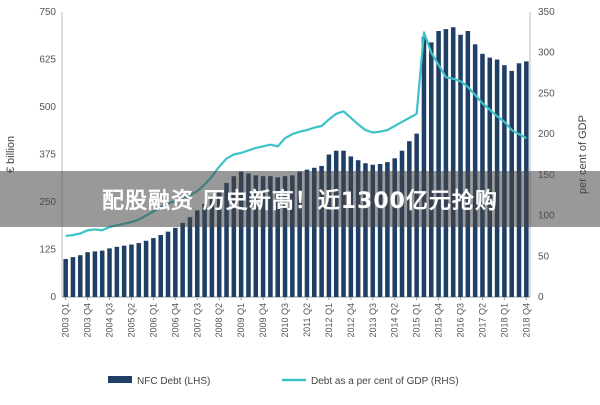  What do you see at coordinates (385, 381) in the screenshot?
I see `legend-label-gdp: Debt as a per cent of GDP (RHS)` at bounding box center [385, 381].